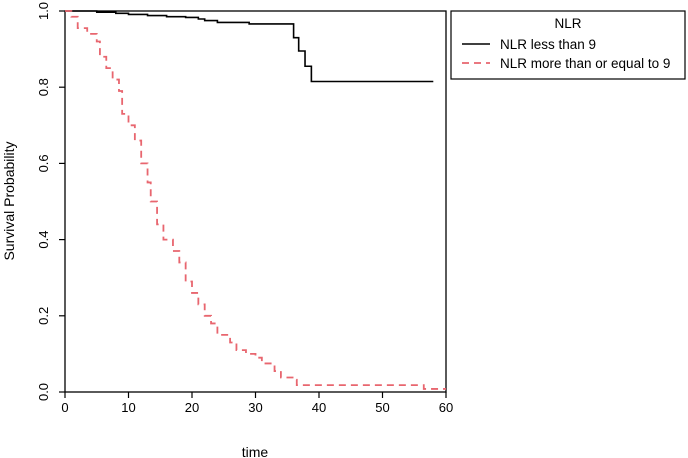  What do you see at coordinates (319, 407) in the screenshot?
I see `x-tick-label: 40` at bounding box center [319, 407].